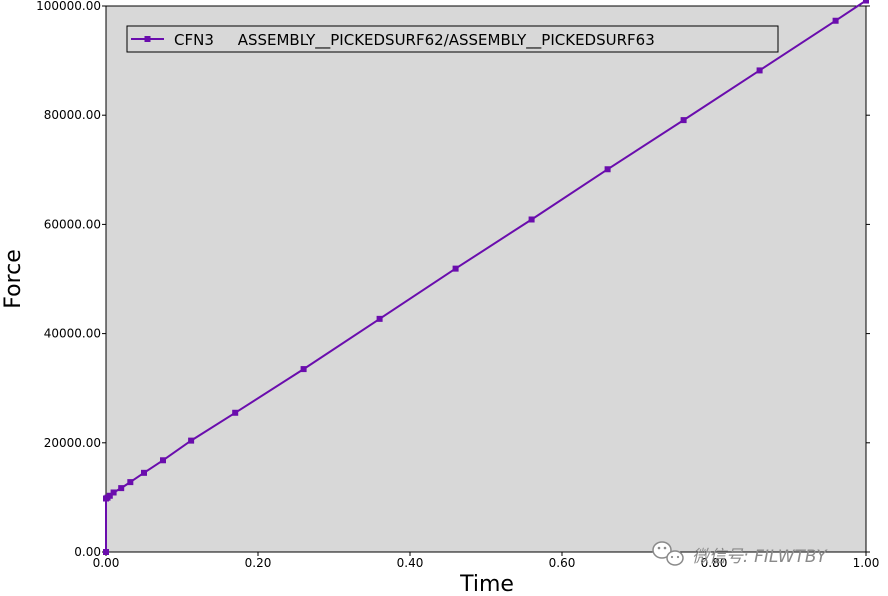 Image resolution: width=888 pixels, height=596 pixels. What do you see at coordinates (13, 279) in the screenshot?
I see `y-axis-title: Force` at bounding box center [13, 279].